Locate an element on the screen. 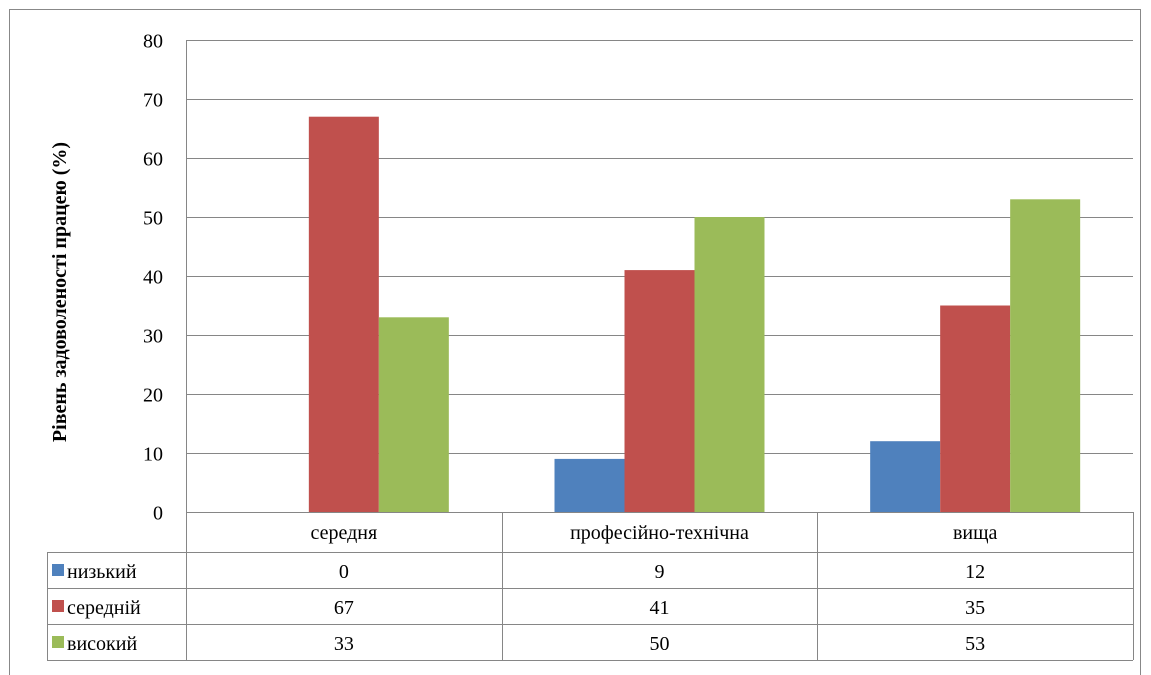 The width and height of the screenshot is (1151, 675). legend-label: середній is located at coordinates (104, 608).